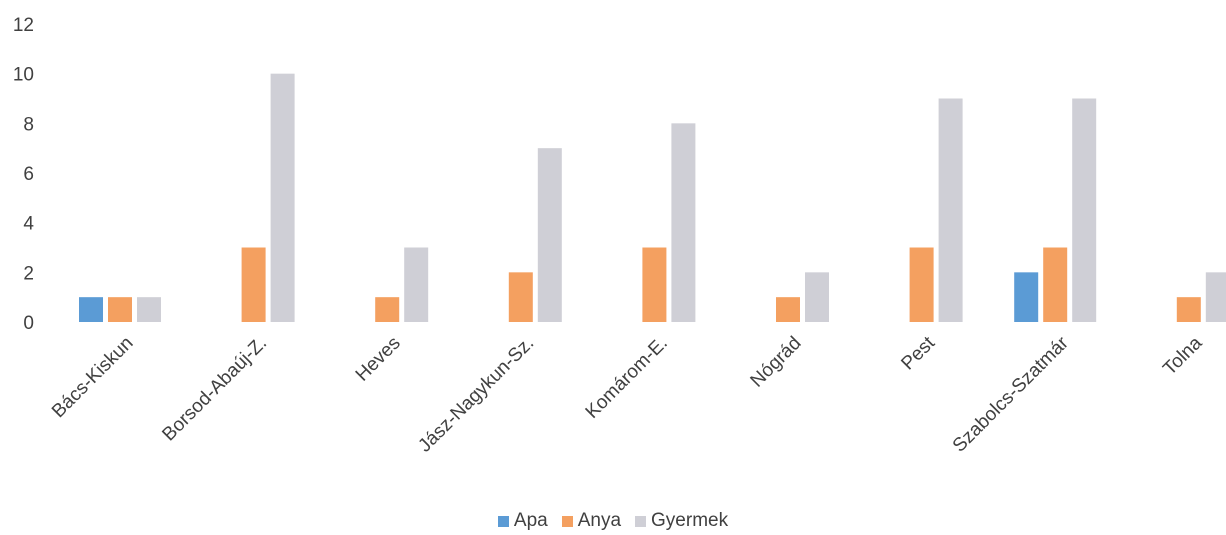 This screenshot has width=1226, height=535. What do you see at coordinates (28, 323) in the screenshot?
I see `y-tick-label: 0` at bounding box center [28, 323].